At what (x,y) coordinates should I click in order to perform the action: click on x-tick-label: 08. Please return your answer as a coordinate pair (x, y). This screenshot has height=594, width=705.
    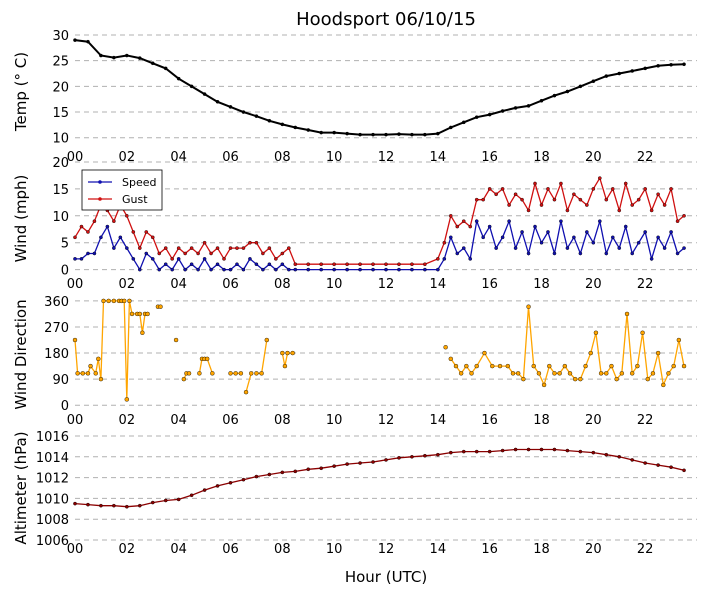
    Looking at the image, I should click on (282, 549).